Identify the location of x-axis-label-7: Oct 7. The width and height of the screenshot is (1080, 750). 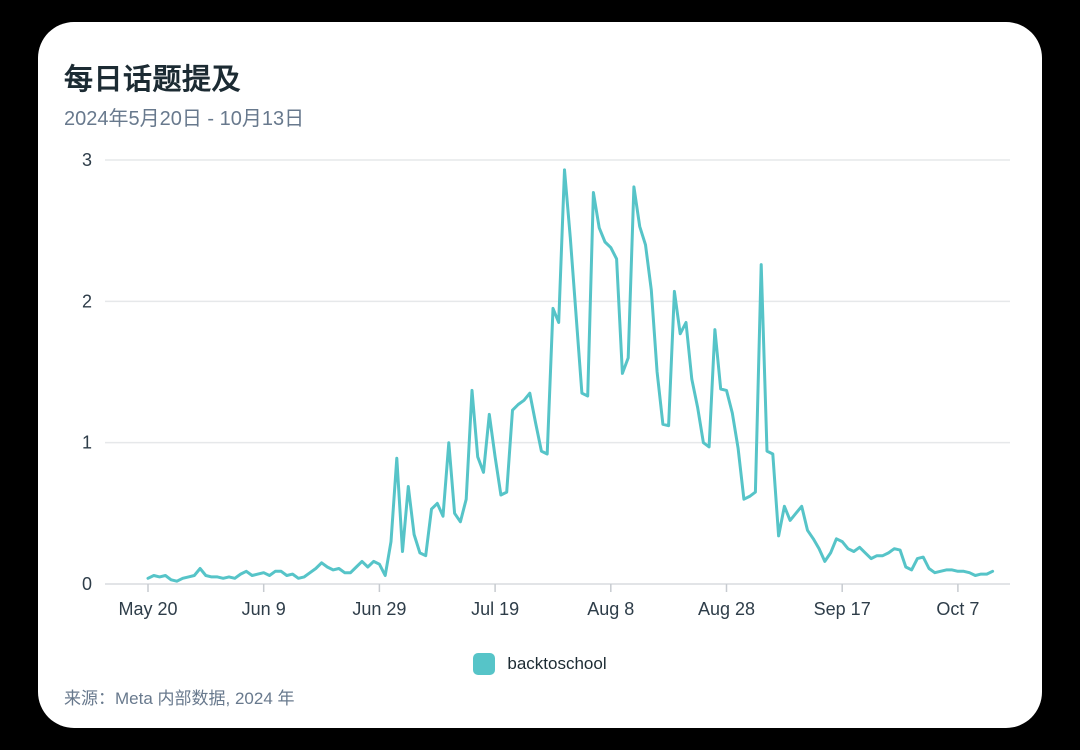
(957, 609).